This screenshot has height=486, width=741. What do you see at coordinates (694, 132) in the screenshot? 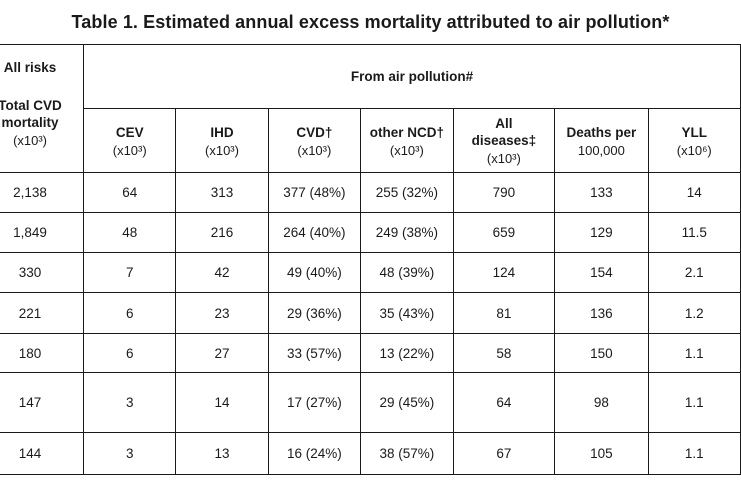
I see `header-yll-label: YLL` at bounding box center [694, 132].